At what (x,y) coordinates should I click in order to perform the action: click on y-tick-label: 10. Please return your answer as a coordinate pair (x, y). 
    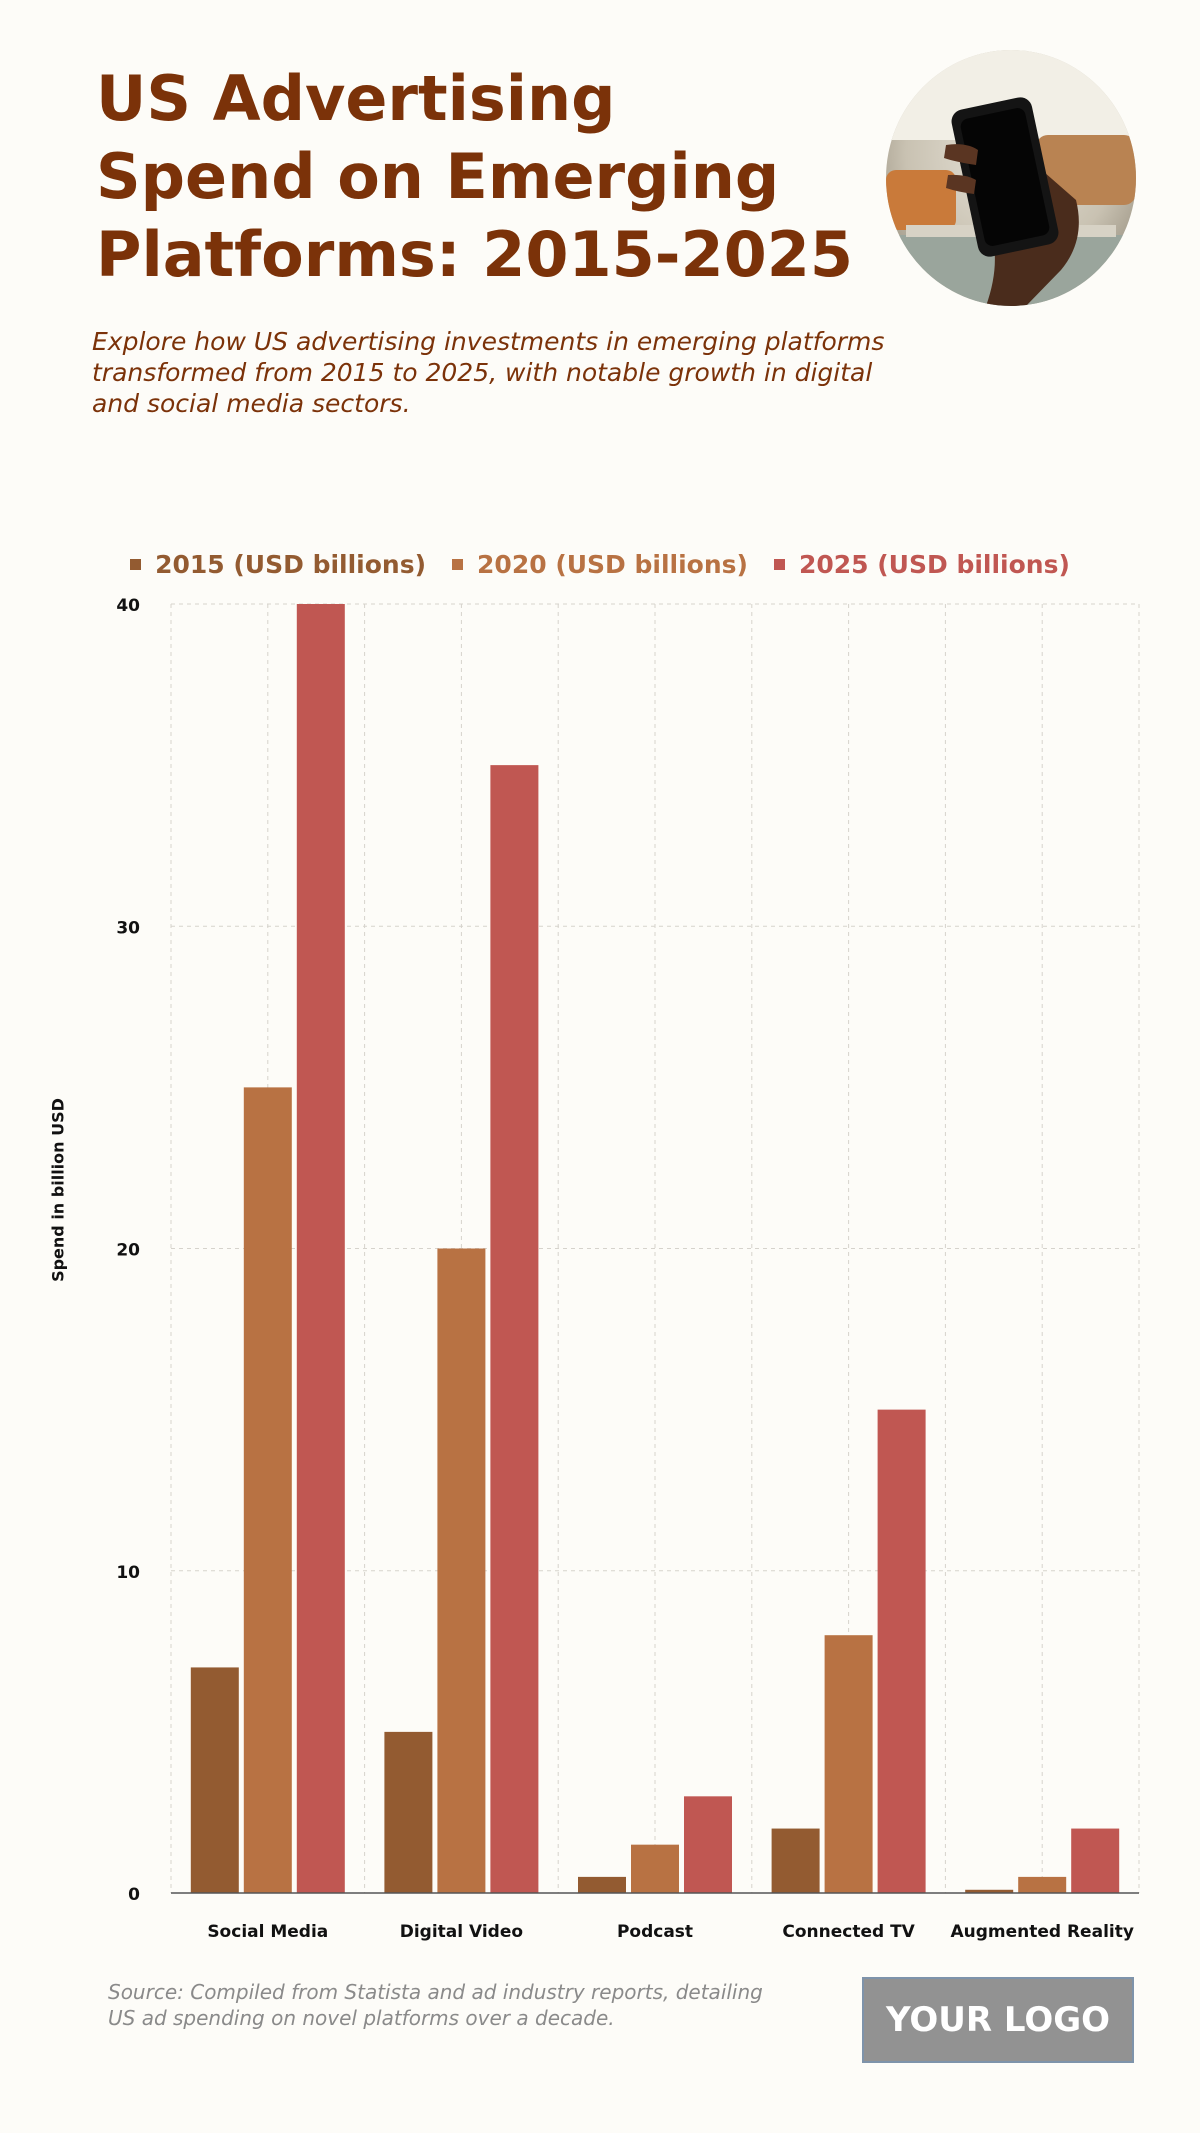
    Looking at the image, I should click on (128, 1573).